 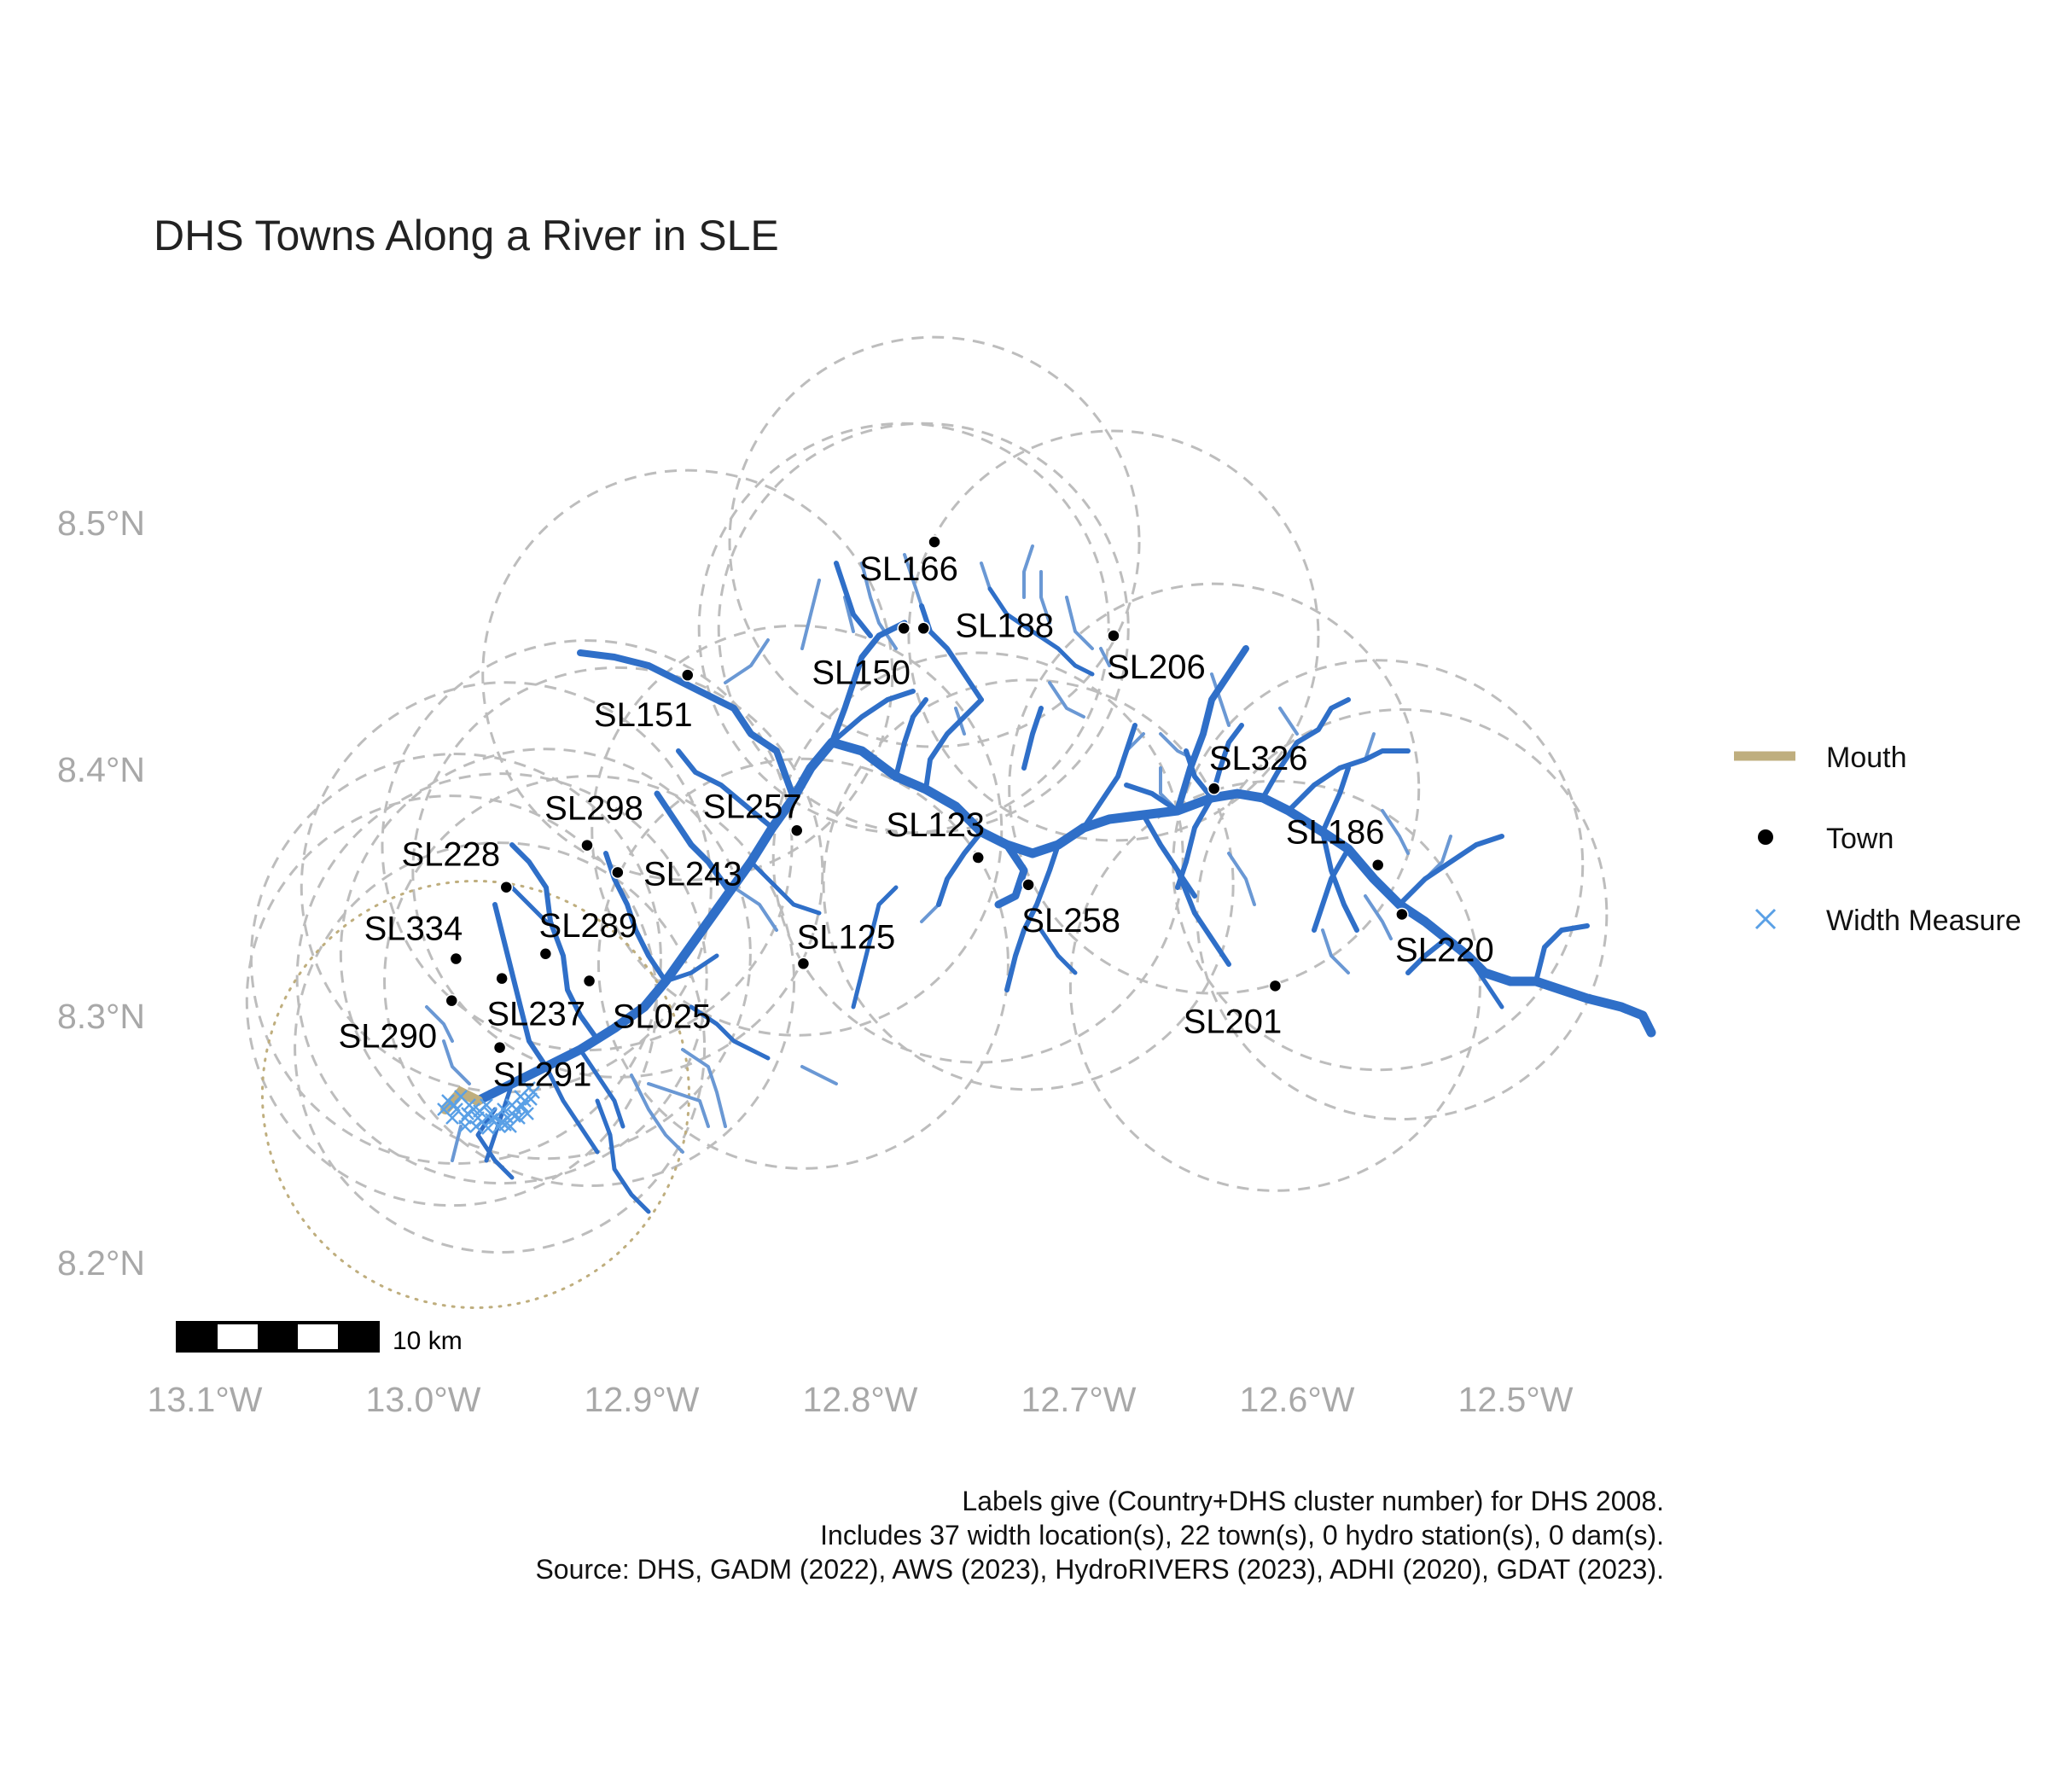 What do you see at coordinates (692, 874) in the screenshot?
I see `town-label: SL243` at bounding box center [692, 874].